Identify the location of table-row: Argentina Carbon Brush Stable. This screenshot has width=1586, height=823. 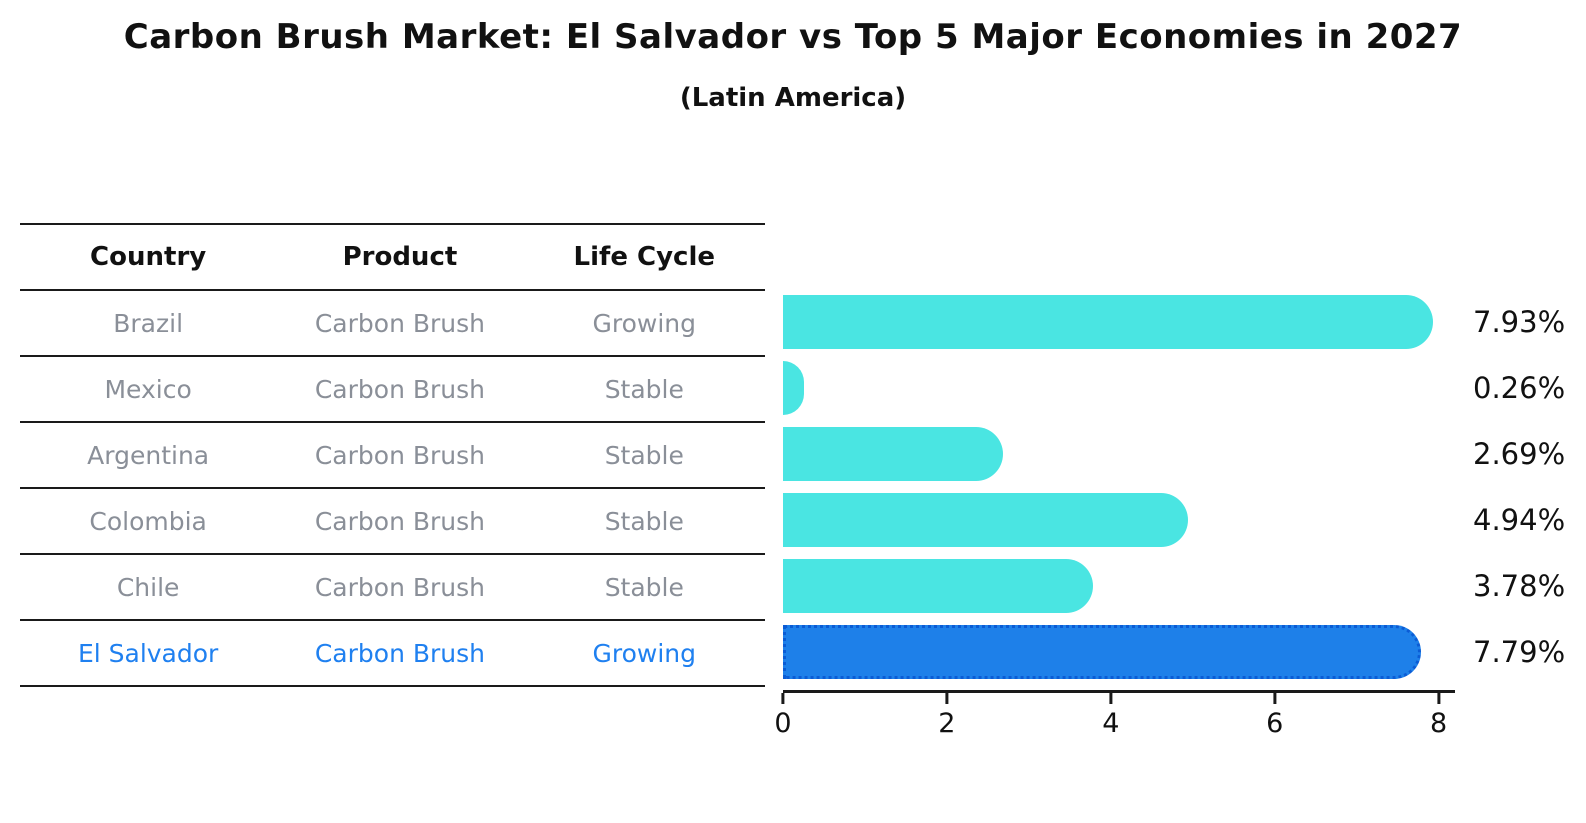
(392, 456).